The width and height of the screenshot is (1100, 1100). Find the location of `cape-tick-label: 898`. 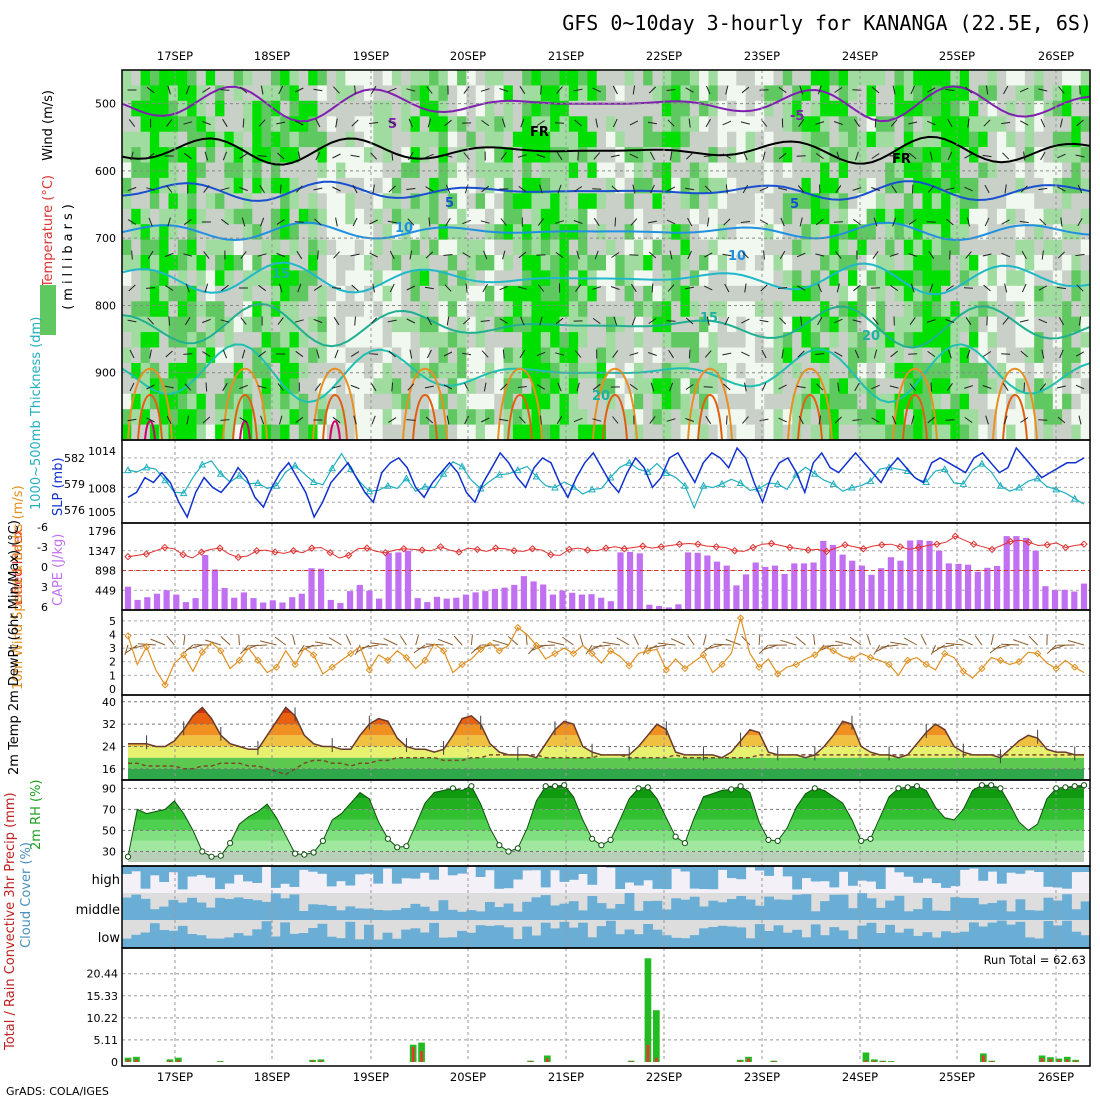

cape-tick-label: 898 is located at coordinates (105, 571).